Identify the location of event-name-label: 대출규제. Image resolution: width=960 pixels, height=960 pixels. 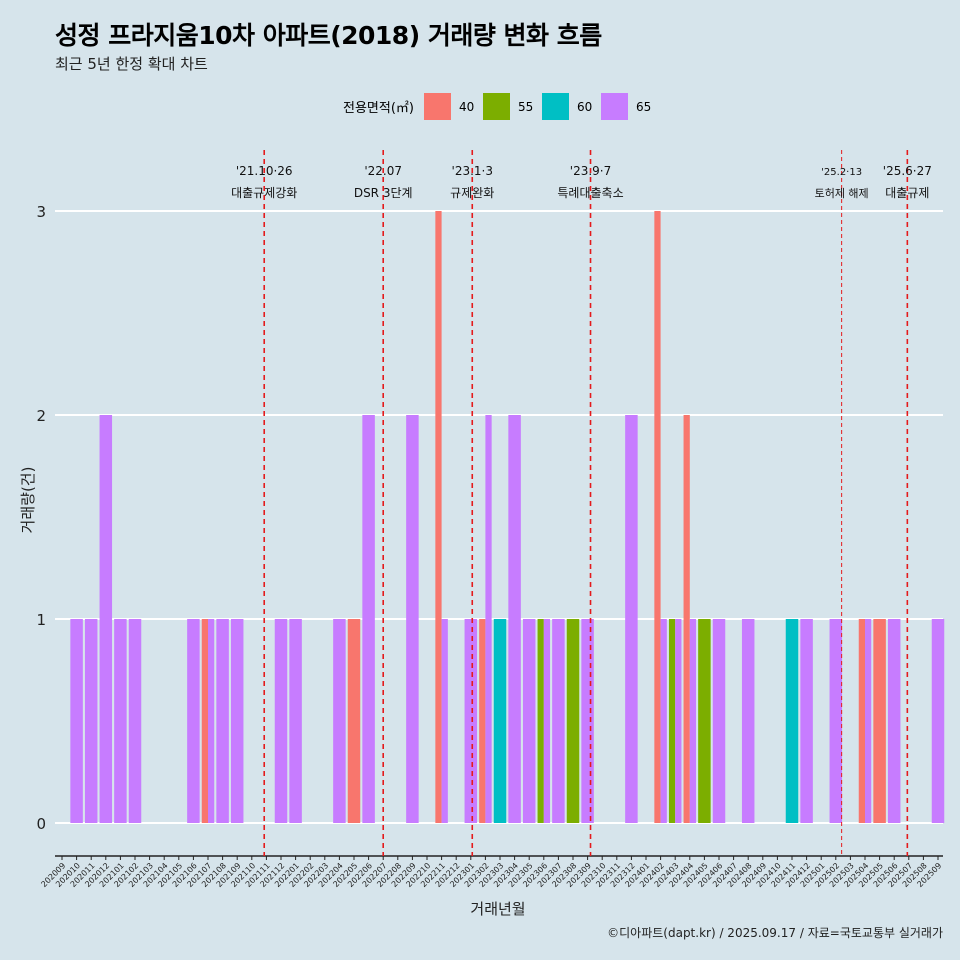
(907, 193).